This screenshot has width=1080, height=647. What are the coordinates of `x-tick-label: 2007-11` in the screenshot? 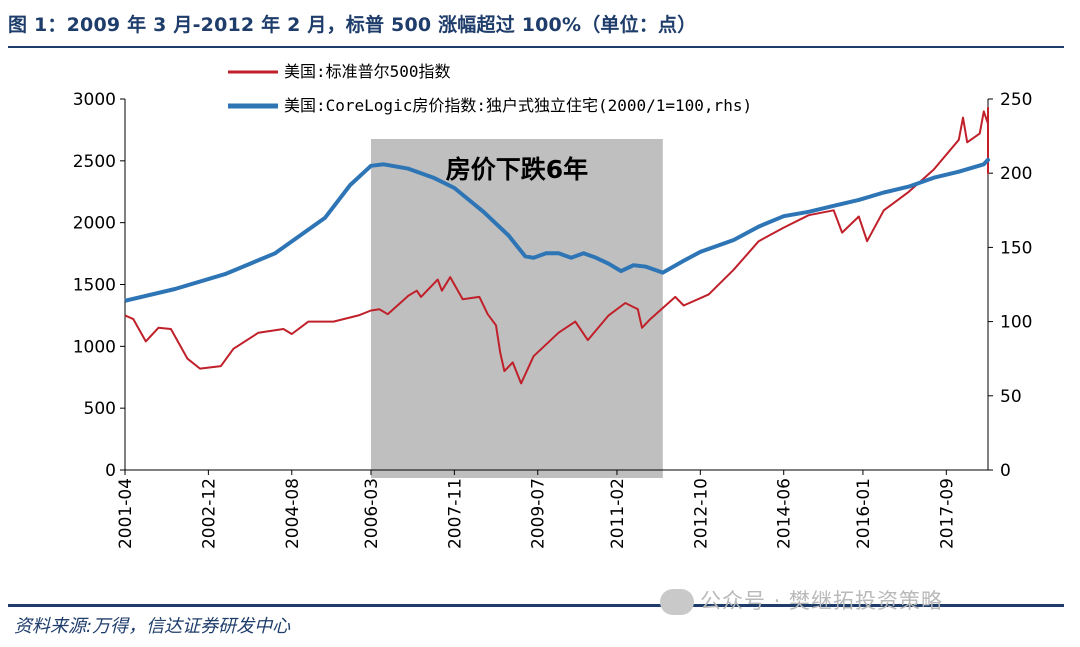 It's located at (455, 513).